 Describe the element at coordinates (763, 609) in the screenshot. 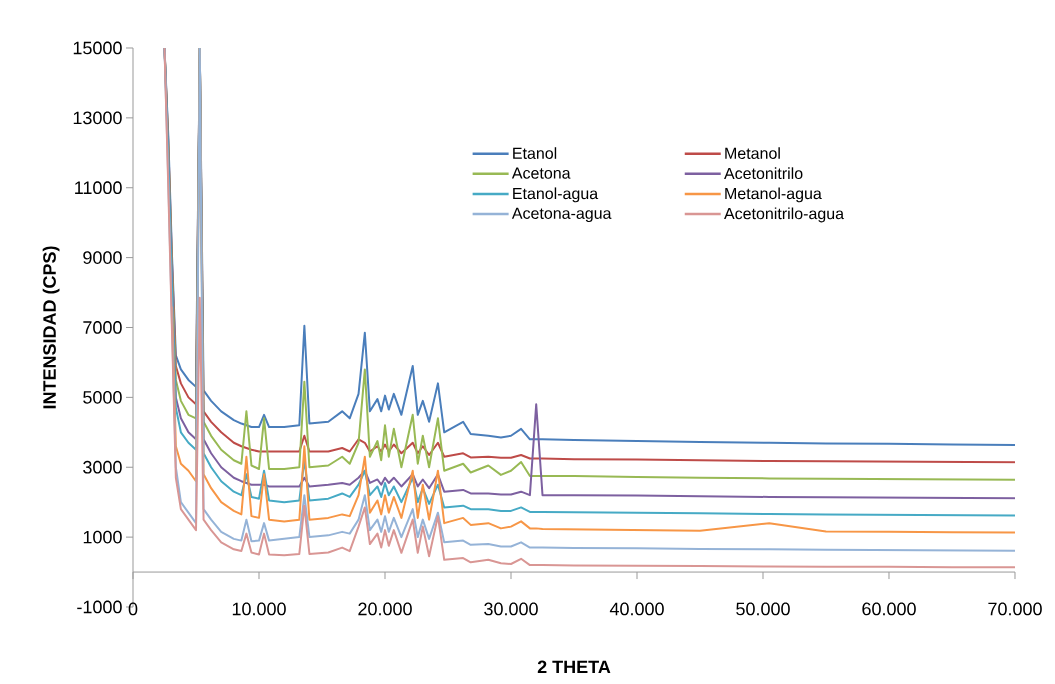

I see `x-tick-label: 50.000` at that location.